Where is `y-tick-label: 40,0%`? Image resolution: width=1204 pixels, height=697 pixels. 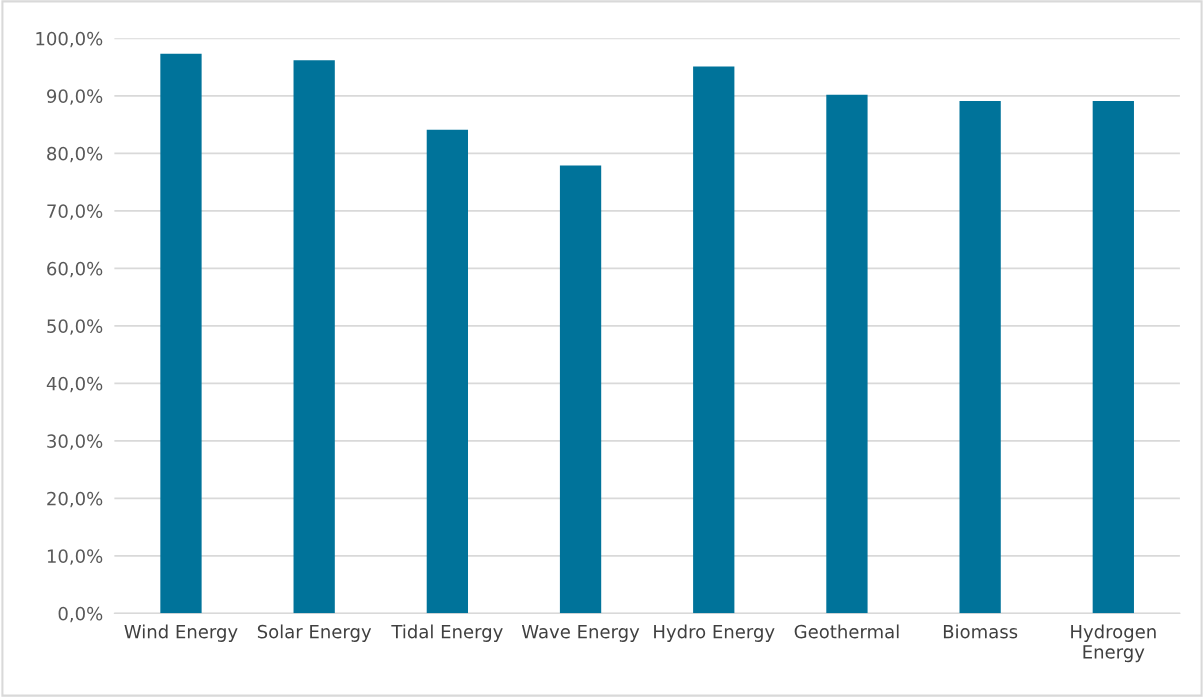
y-tick-label: 40,0% is located at coordinates (74, 384).